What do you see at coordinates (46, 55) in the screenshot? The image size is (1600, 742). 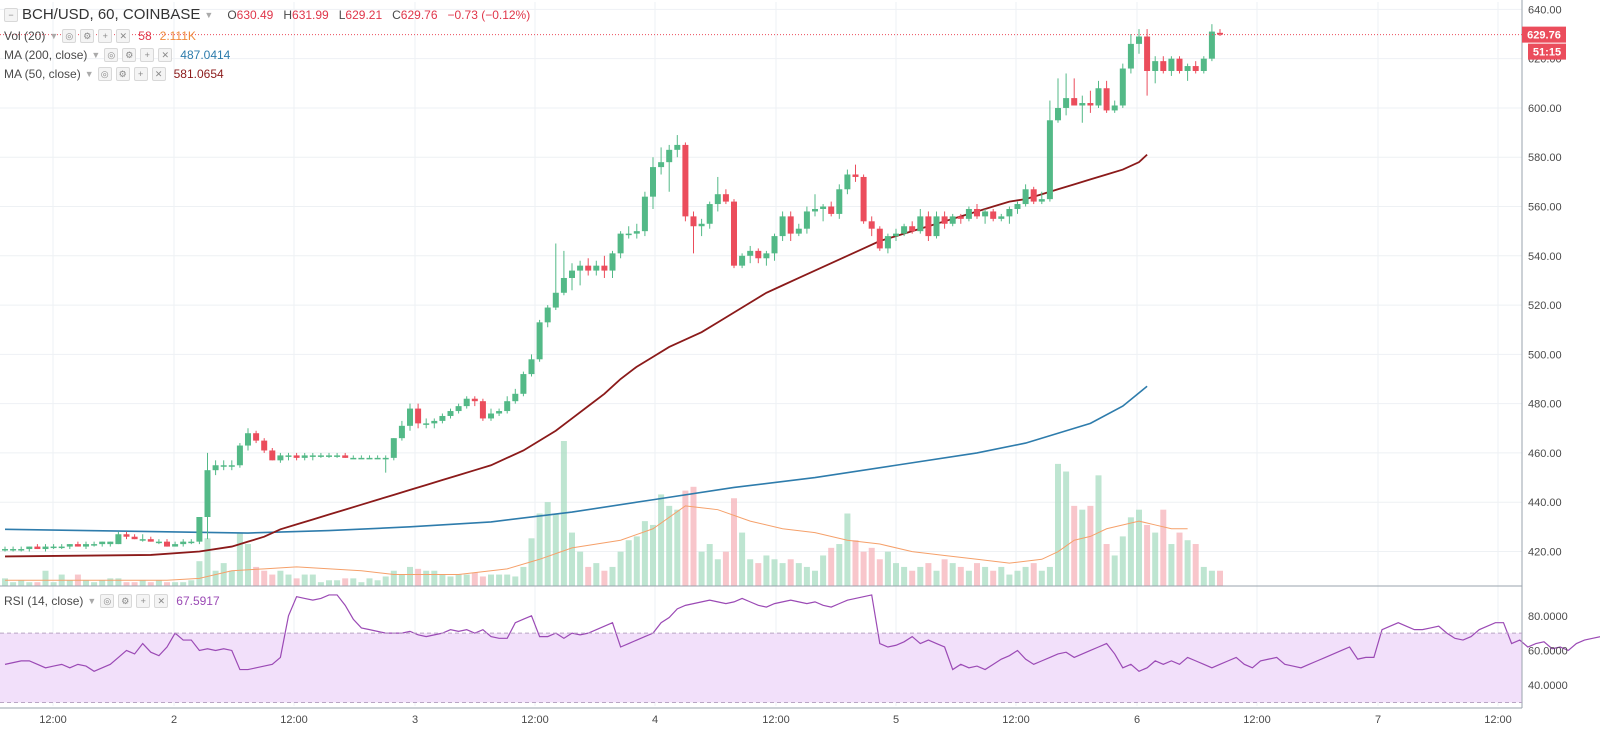 I see `ma200-label: MA (200, close)` at bounding box center [46, 55].